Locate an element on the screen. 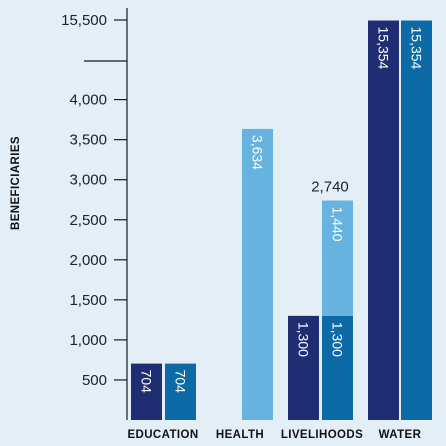 This screenshot has width=446, height=446. stack-total-label: 2,740 is located at coordinates (330, 187).